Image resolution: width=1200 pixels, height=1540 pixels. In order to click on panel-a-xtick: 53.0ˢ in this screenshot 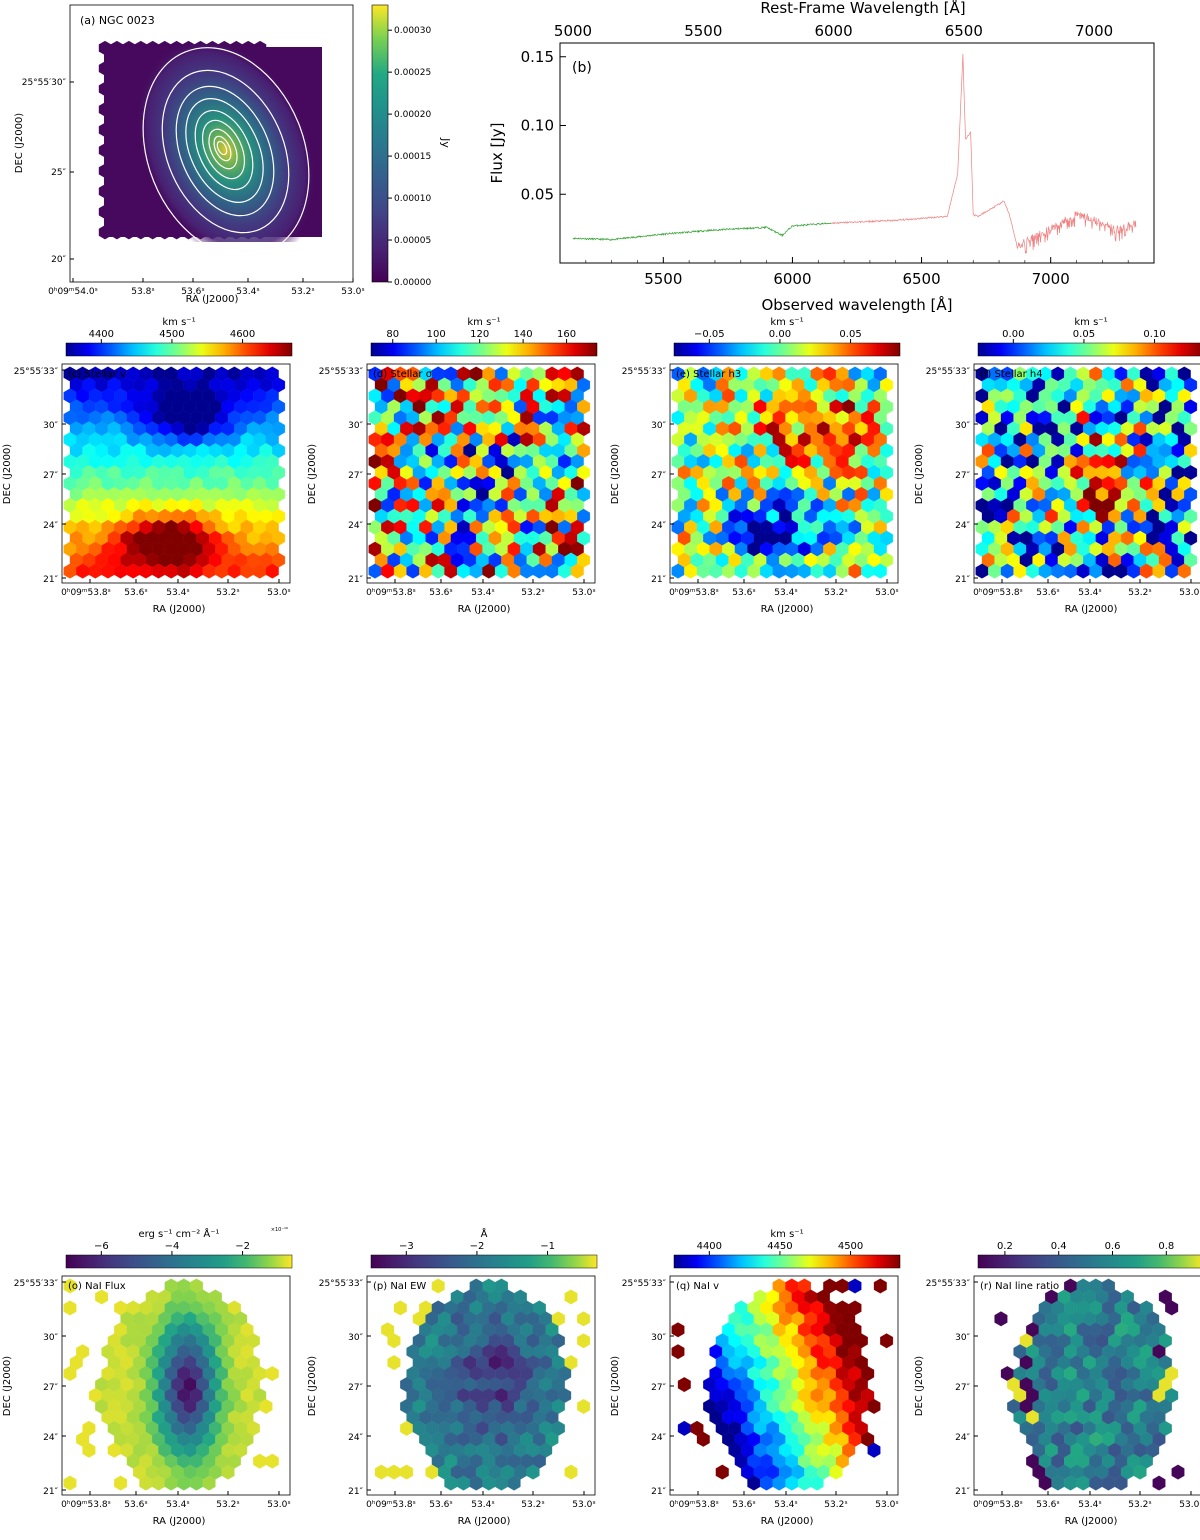, I will do `click(352, 292)`.